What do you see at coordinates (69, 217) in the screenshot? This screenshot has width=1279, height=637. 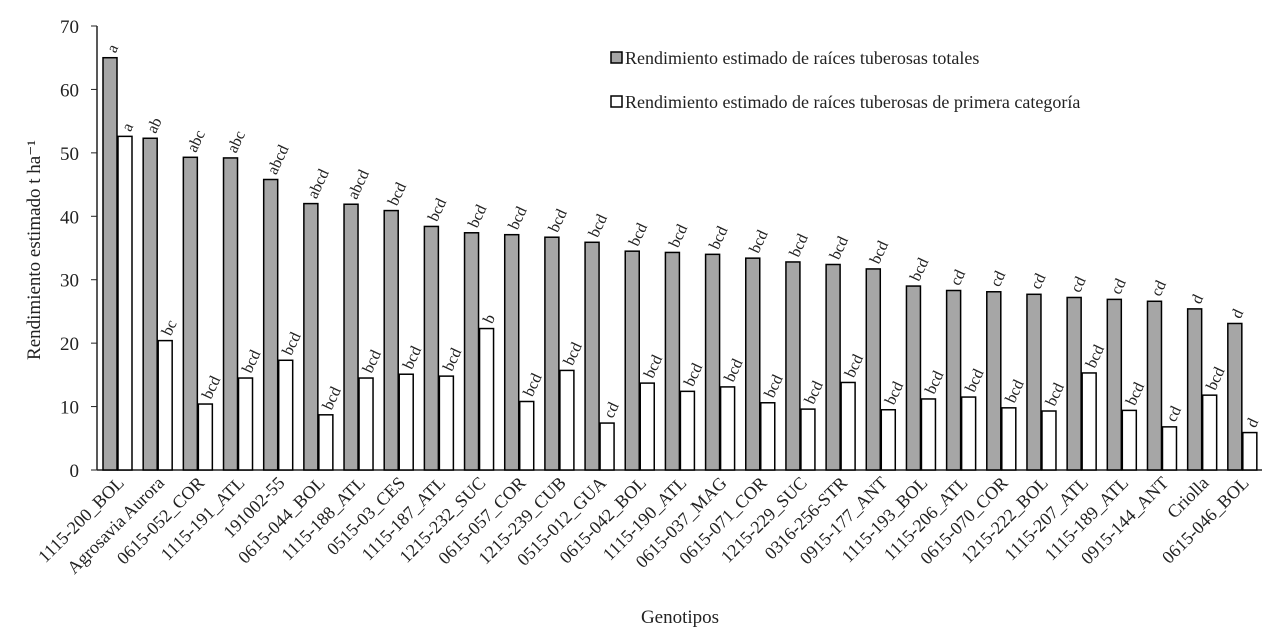 I see `y-tick-label: 40` at bounding box center [69, 217].